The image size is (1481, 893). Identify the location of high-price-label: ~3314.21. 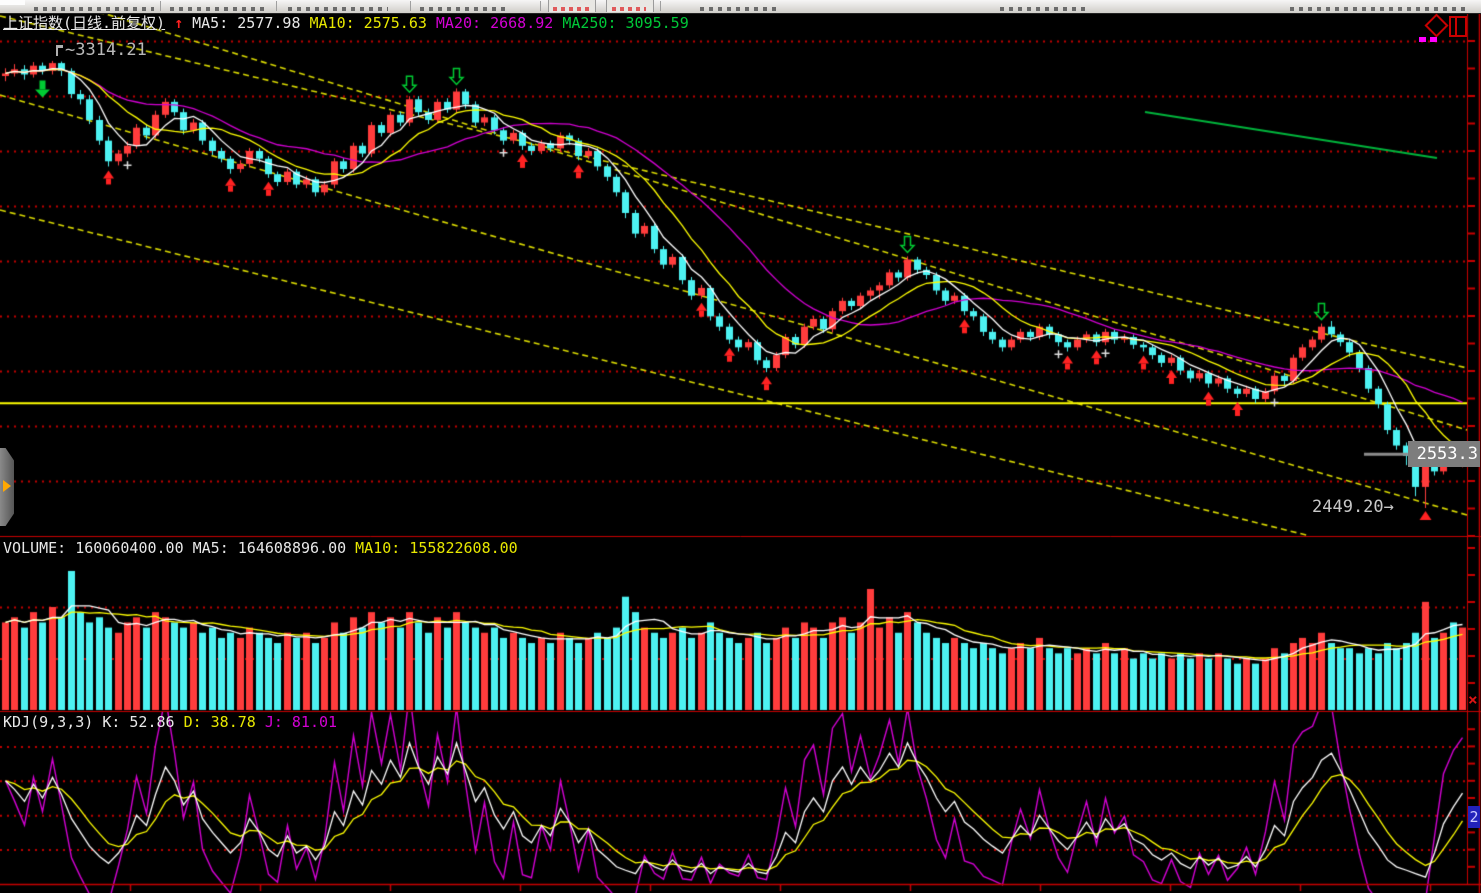
(101, 50).